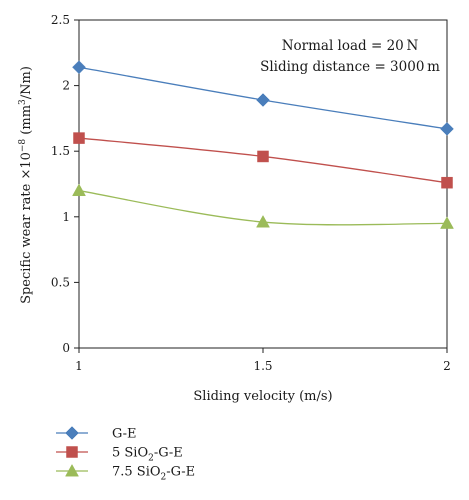  What do you see at coordinates (60, 151) in the screenshot?
I see `y-tick-label: 1.5` at bounding box center [60, 151].